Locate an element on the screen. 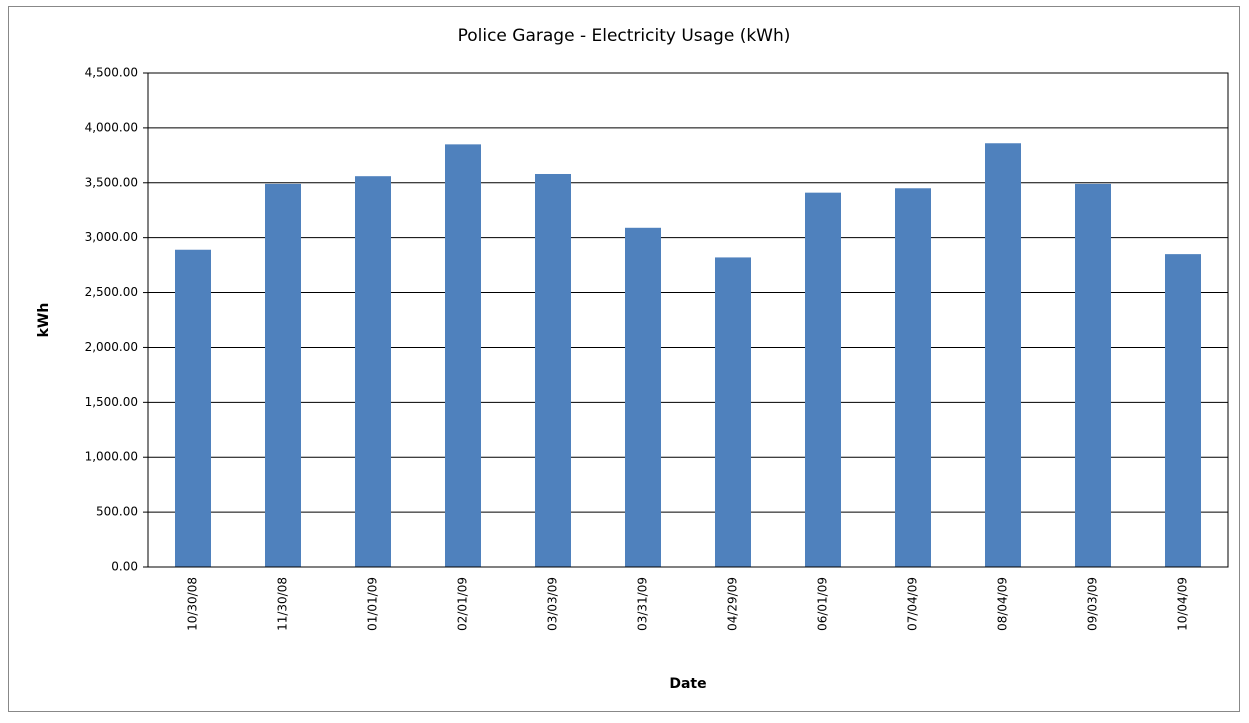  y-tick-label: 2,500.00 is located at coordinates (111, 292).